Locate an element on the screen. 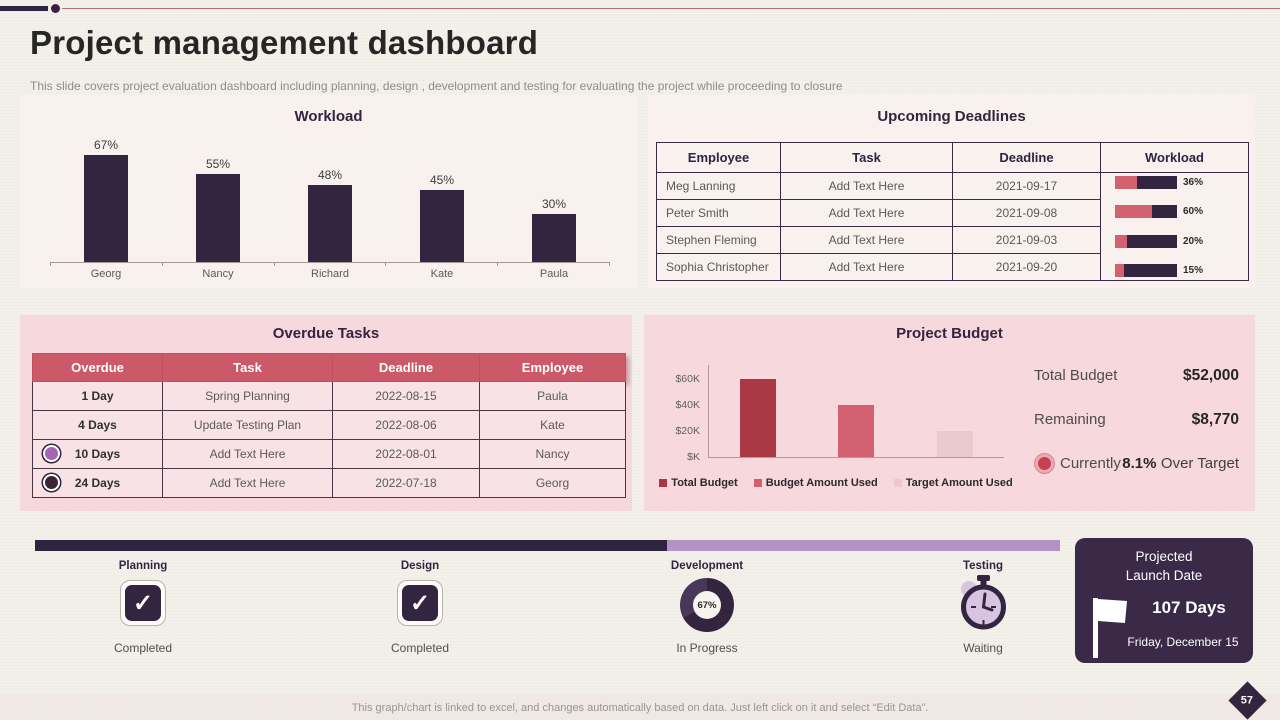 This screenshot has height=720, width=1280. table-row: 24 Days Add Text Here 2022-07-18 Georg is located at coordinates (329, 483).